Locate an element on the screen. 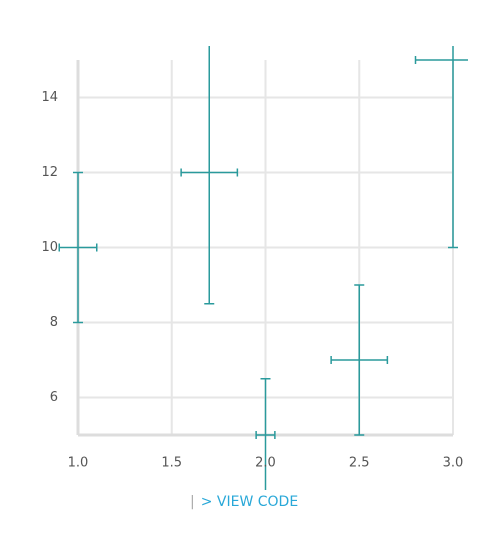  y-tick-label: 6 is located at coordinates (54, 397).